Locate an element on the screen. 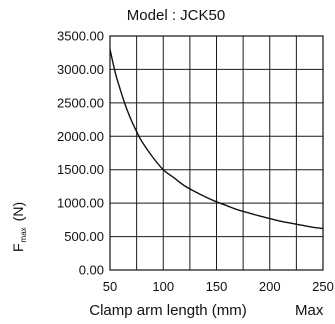  x-axis-label: Clamp arm length (mm) is located at coordinates (168, 310).